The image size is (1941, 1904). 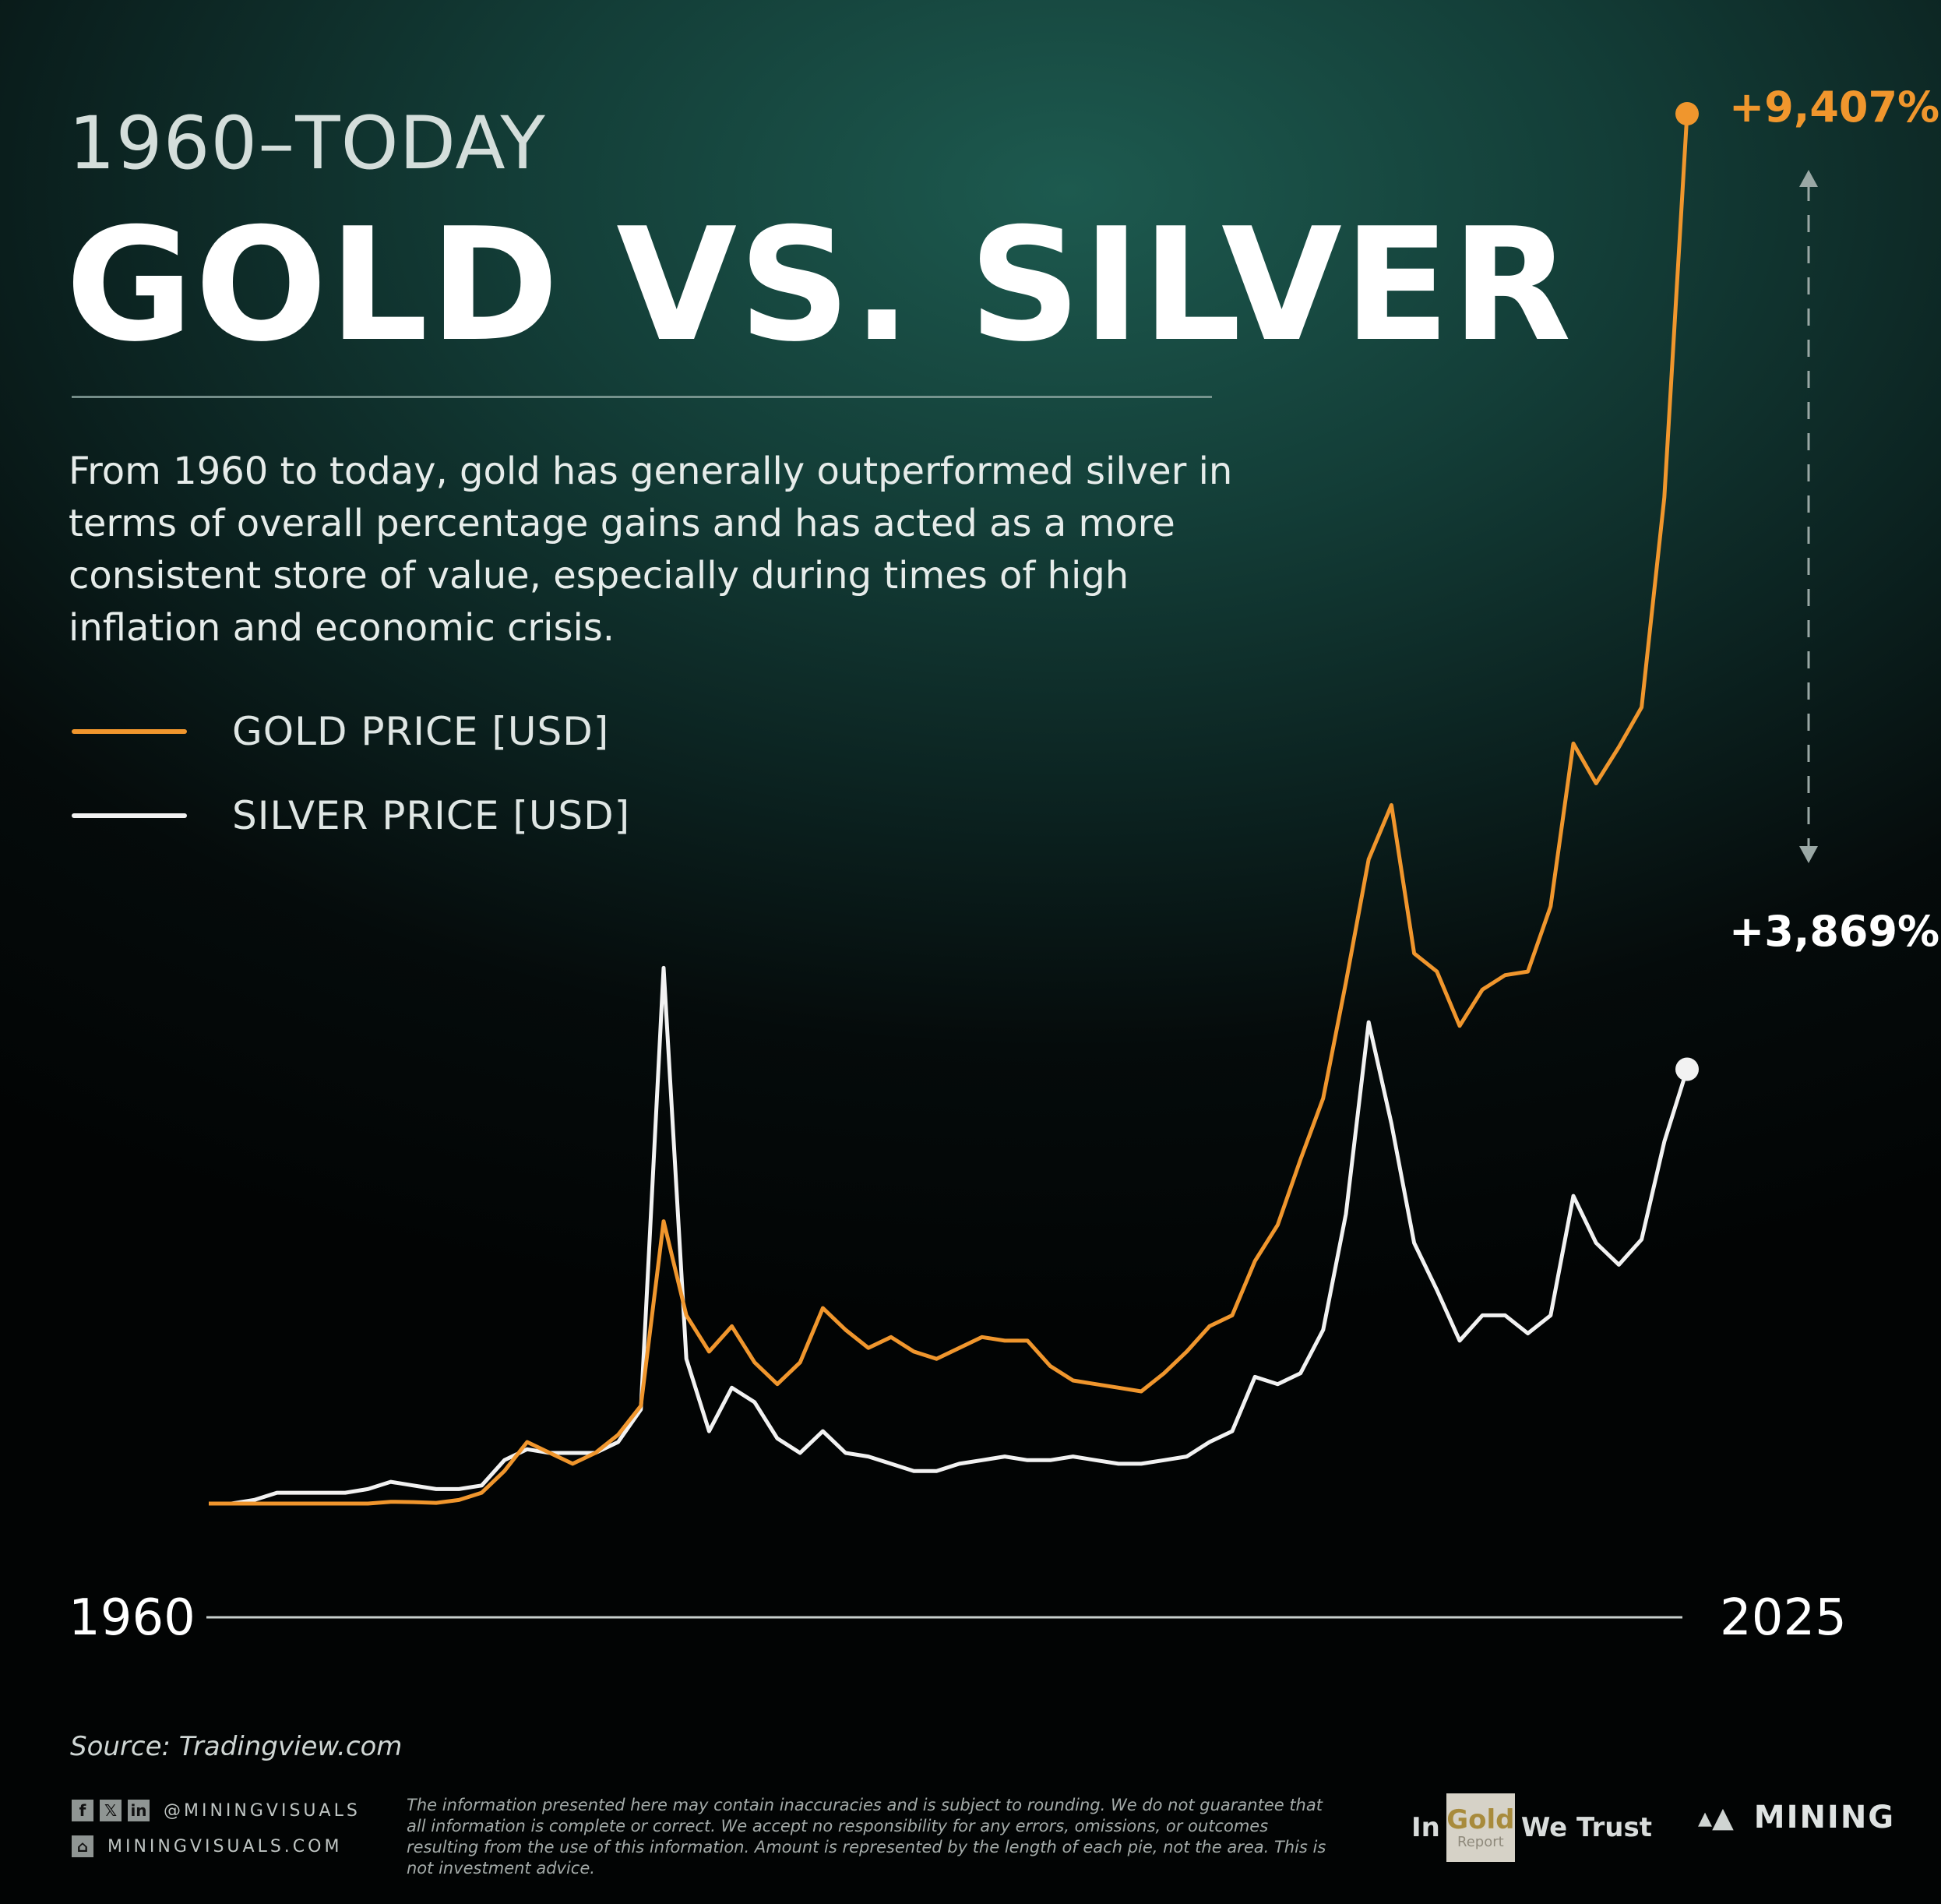 What do you see at coordinates (1809, 854) in the screenshot?
I see `arrow-down-icon` at bounding box center [1809, 854].